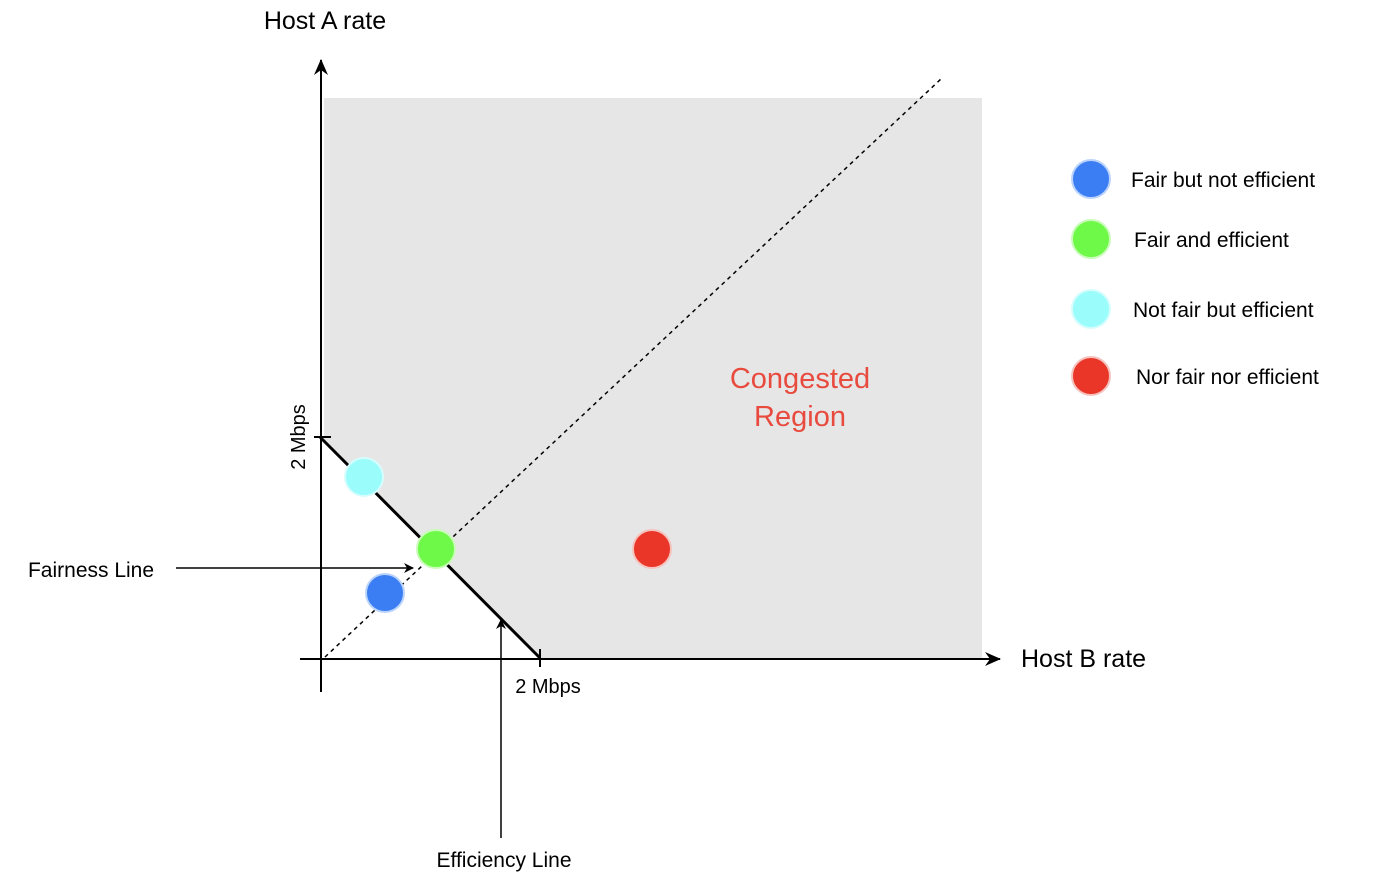  Describe the element at coordinates (548, 687) in the screenshot. I see `x-tick-label: 2 Mbps` at that location.